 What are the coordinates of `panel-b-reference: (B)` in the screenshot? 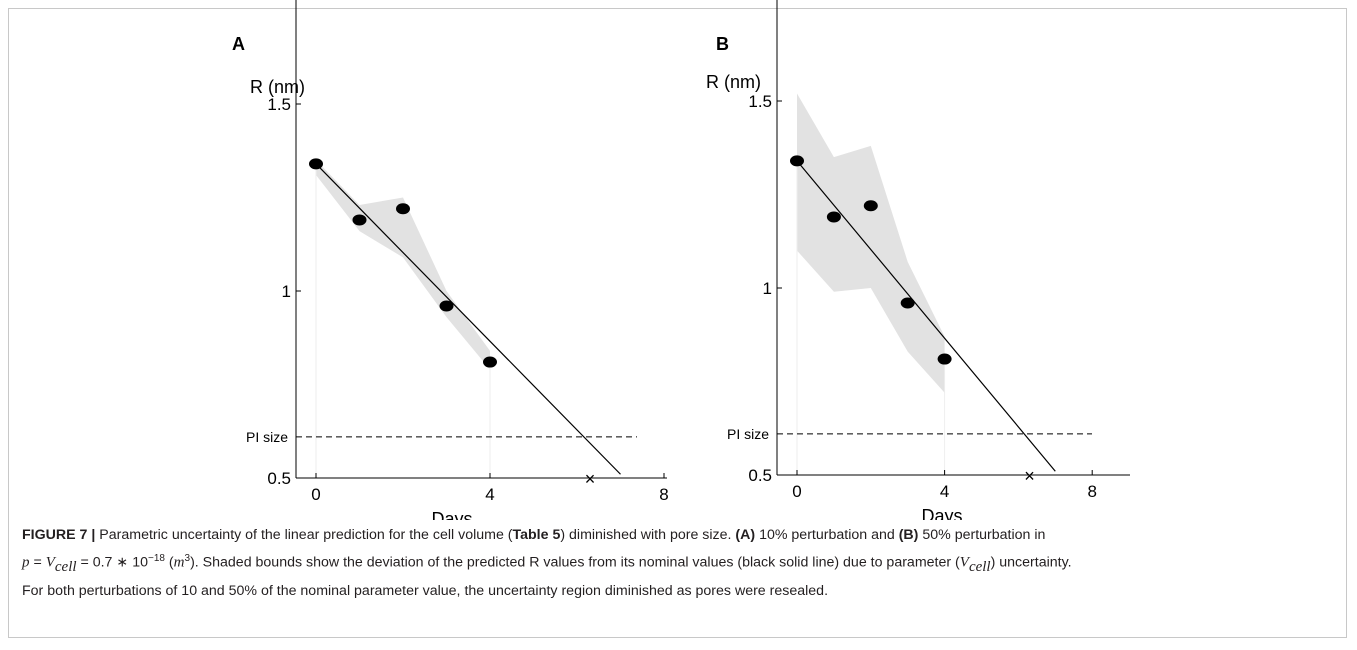 It's located at (908, 535).